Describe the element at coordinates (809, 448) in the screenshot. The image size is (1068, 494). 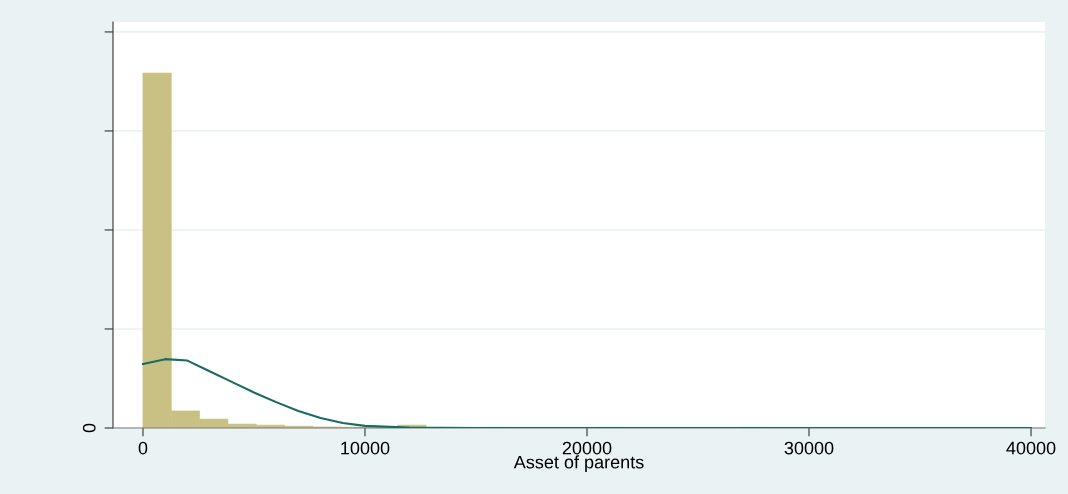
I see `x-tick-label: 30000` at that location.